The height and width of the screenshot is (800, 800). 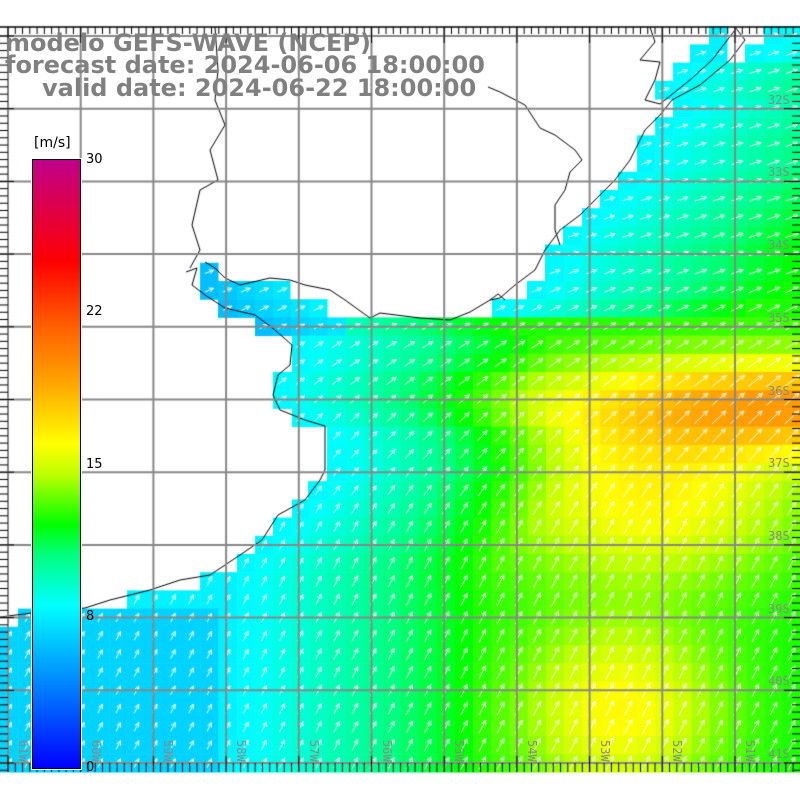 I want to click on latitude-label: 33S, so click(x=779, y=172).